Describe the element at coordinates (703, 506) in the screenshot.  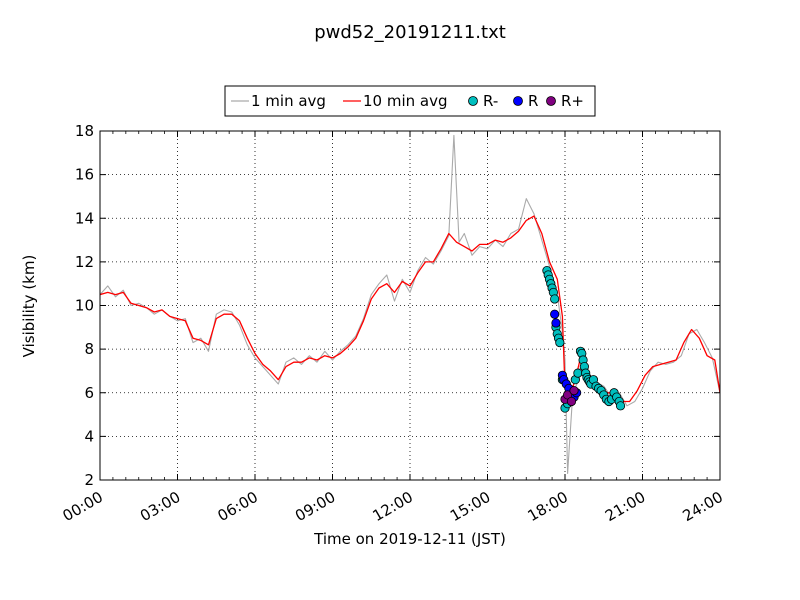
I see `x-tick-label: 24:00` at that location.